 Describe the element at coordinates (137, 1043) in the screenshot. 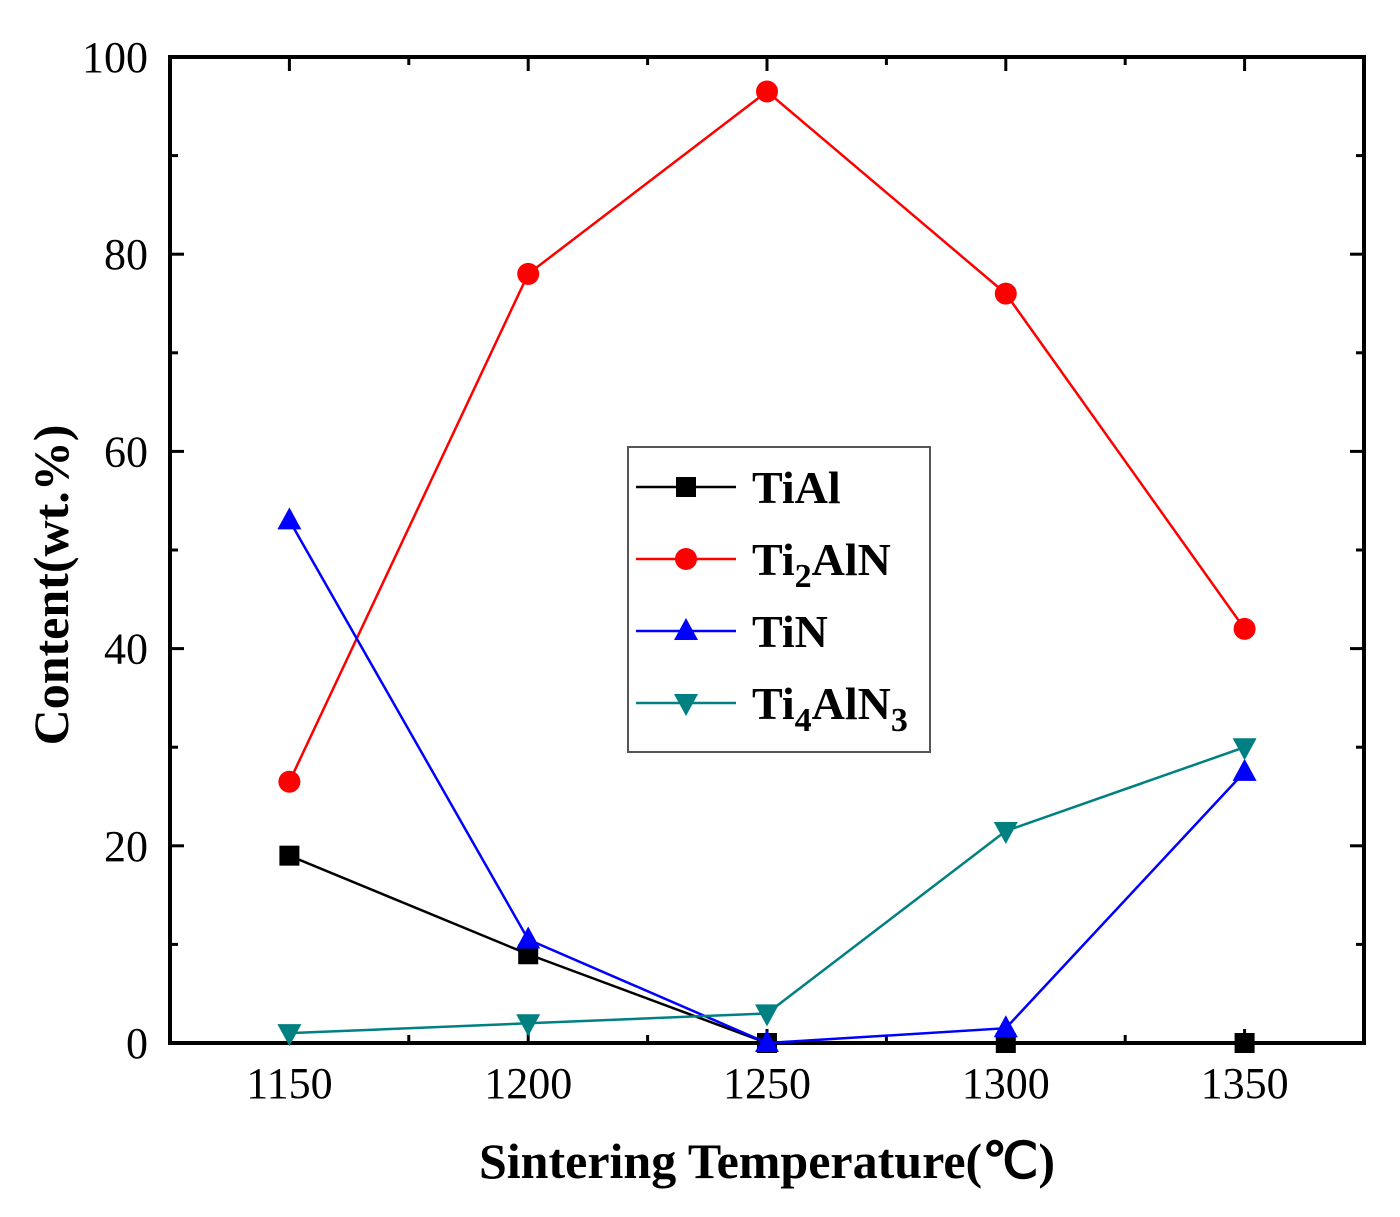

I see `y-tick-label: 0` at that location.